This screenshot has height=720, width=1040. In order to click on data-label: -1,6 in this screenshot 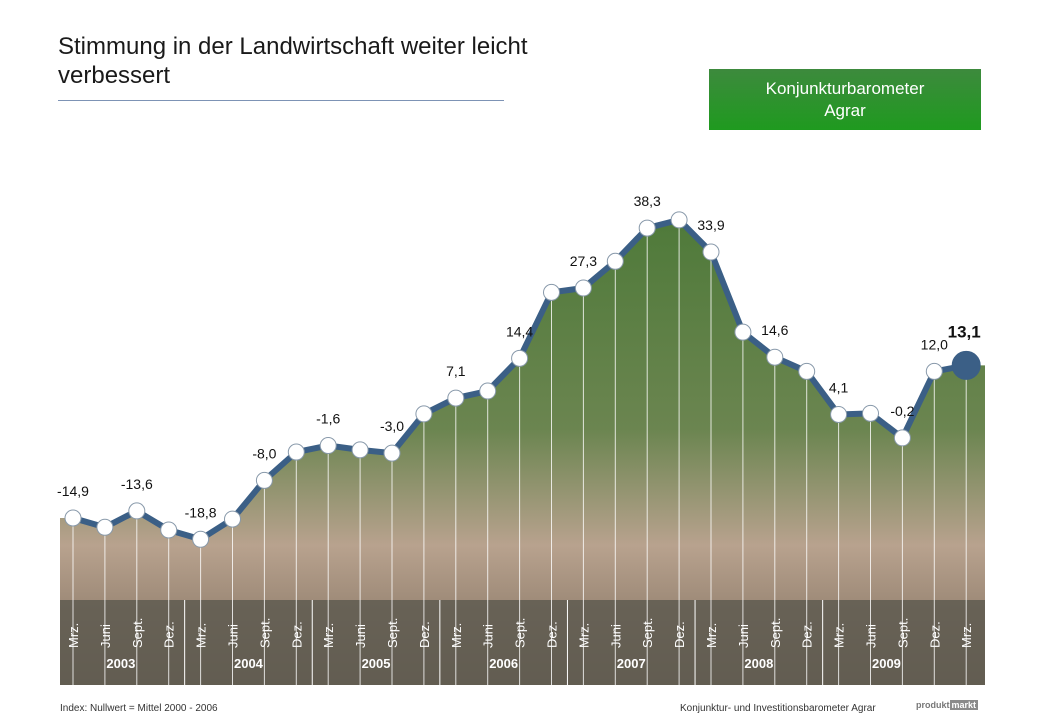, I will do `click(328, 419)`.